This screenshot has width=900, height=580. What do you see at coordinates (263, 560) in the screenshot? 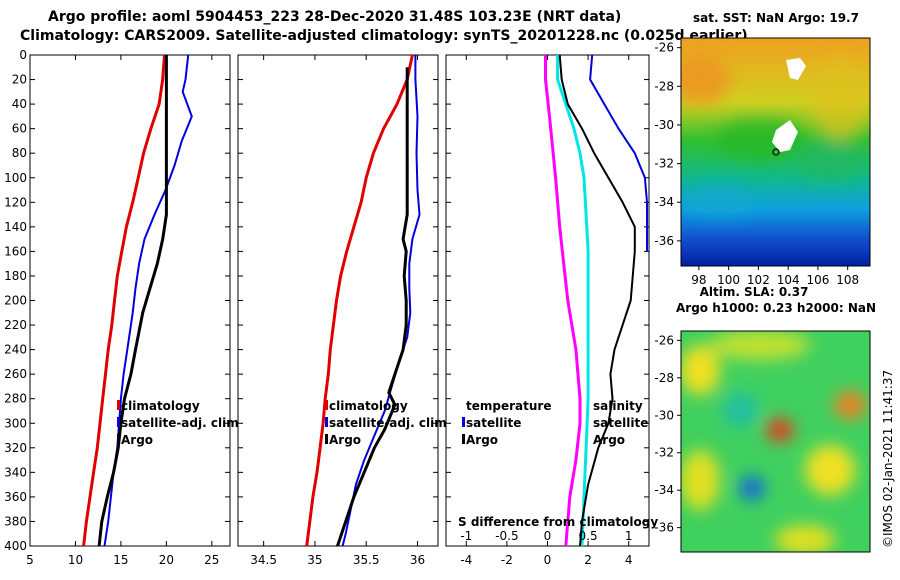
I see `x-tick-label: 34.5` at bounding box center [263, 560].